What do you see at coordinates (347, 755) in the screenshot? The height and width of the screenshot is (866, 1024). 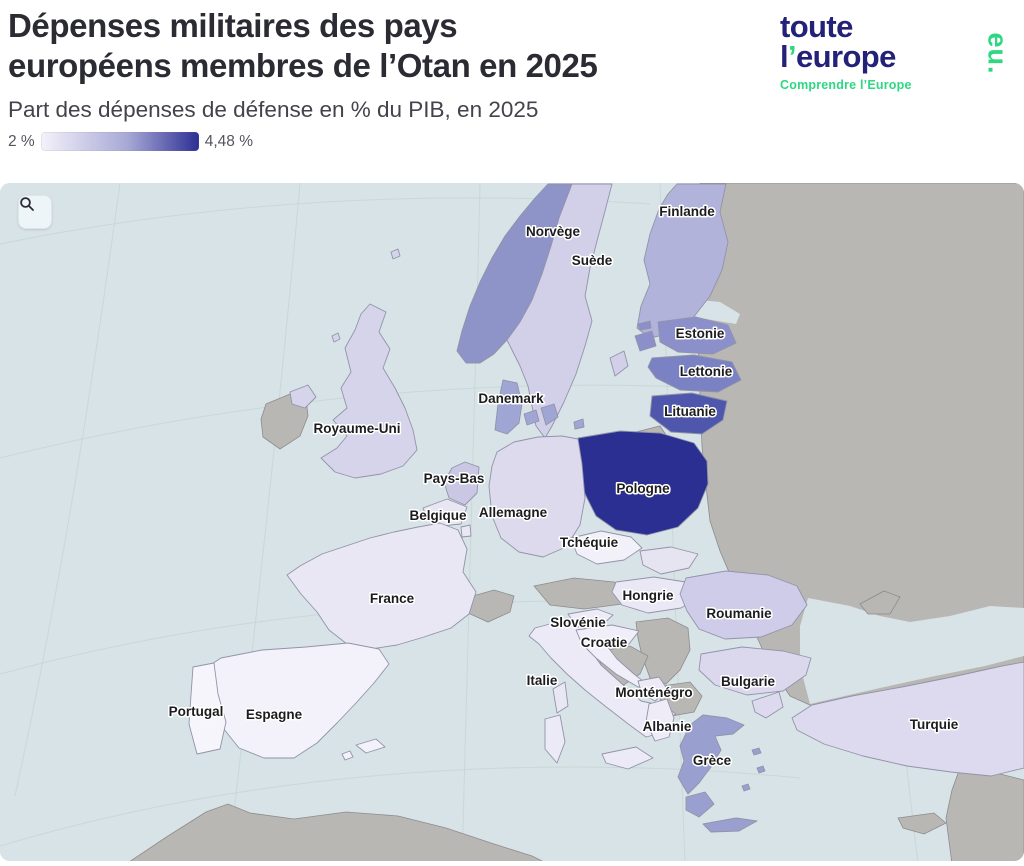 I see `ibiza-island` at bounding box center [347, 755].